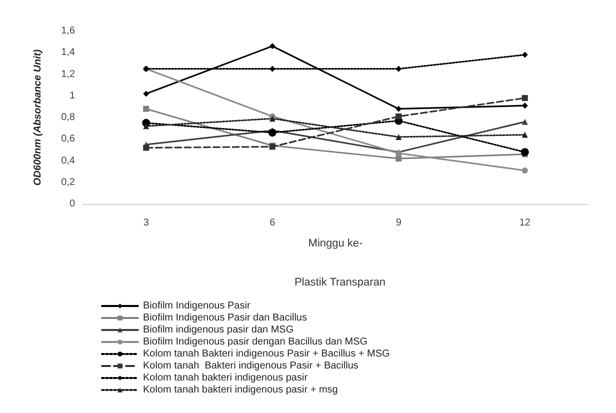 The width and height of the screenshot is (616, 413). What do you see at coordinates (218, 330) in the screenshot?
I see `legend-label: Biofilm indigenous pasir dan MSG` at bounding box center [218, 330].